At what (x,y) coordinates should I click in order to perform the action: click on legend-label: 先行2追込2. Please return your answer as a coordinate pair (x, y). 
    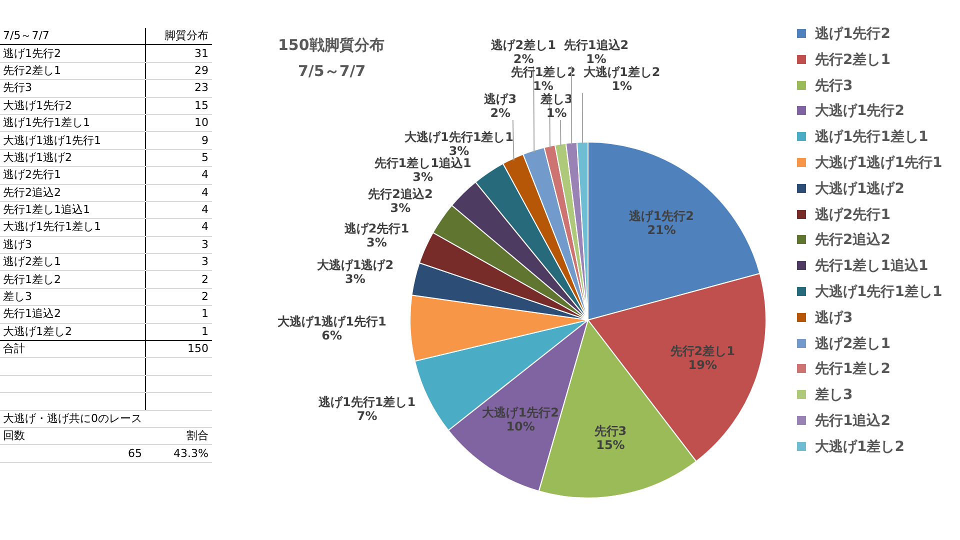
    Looking at the image, I should click on (853, 240).